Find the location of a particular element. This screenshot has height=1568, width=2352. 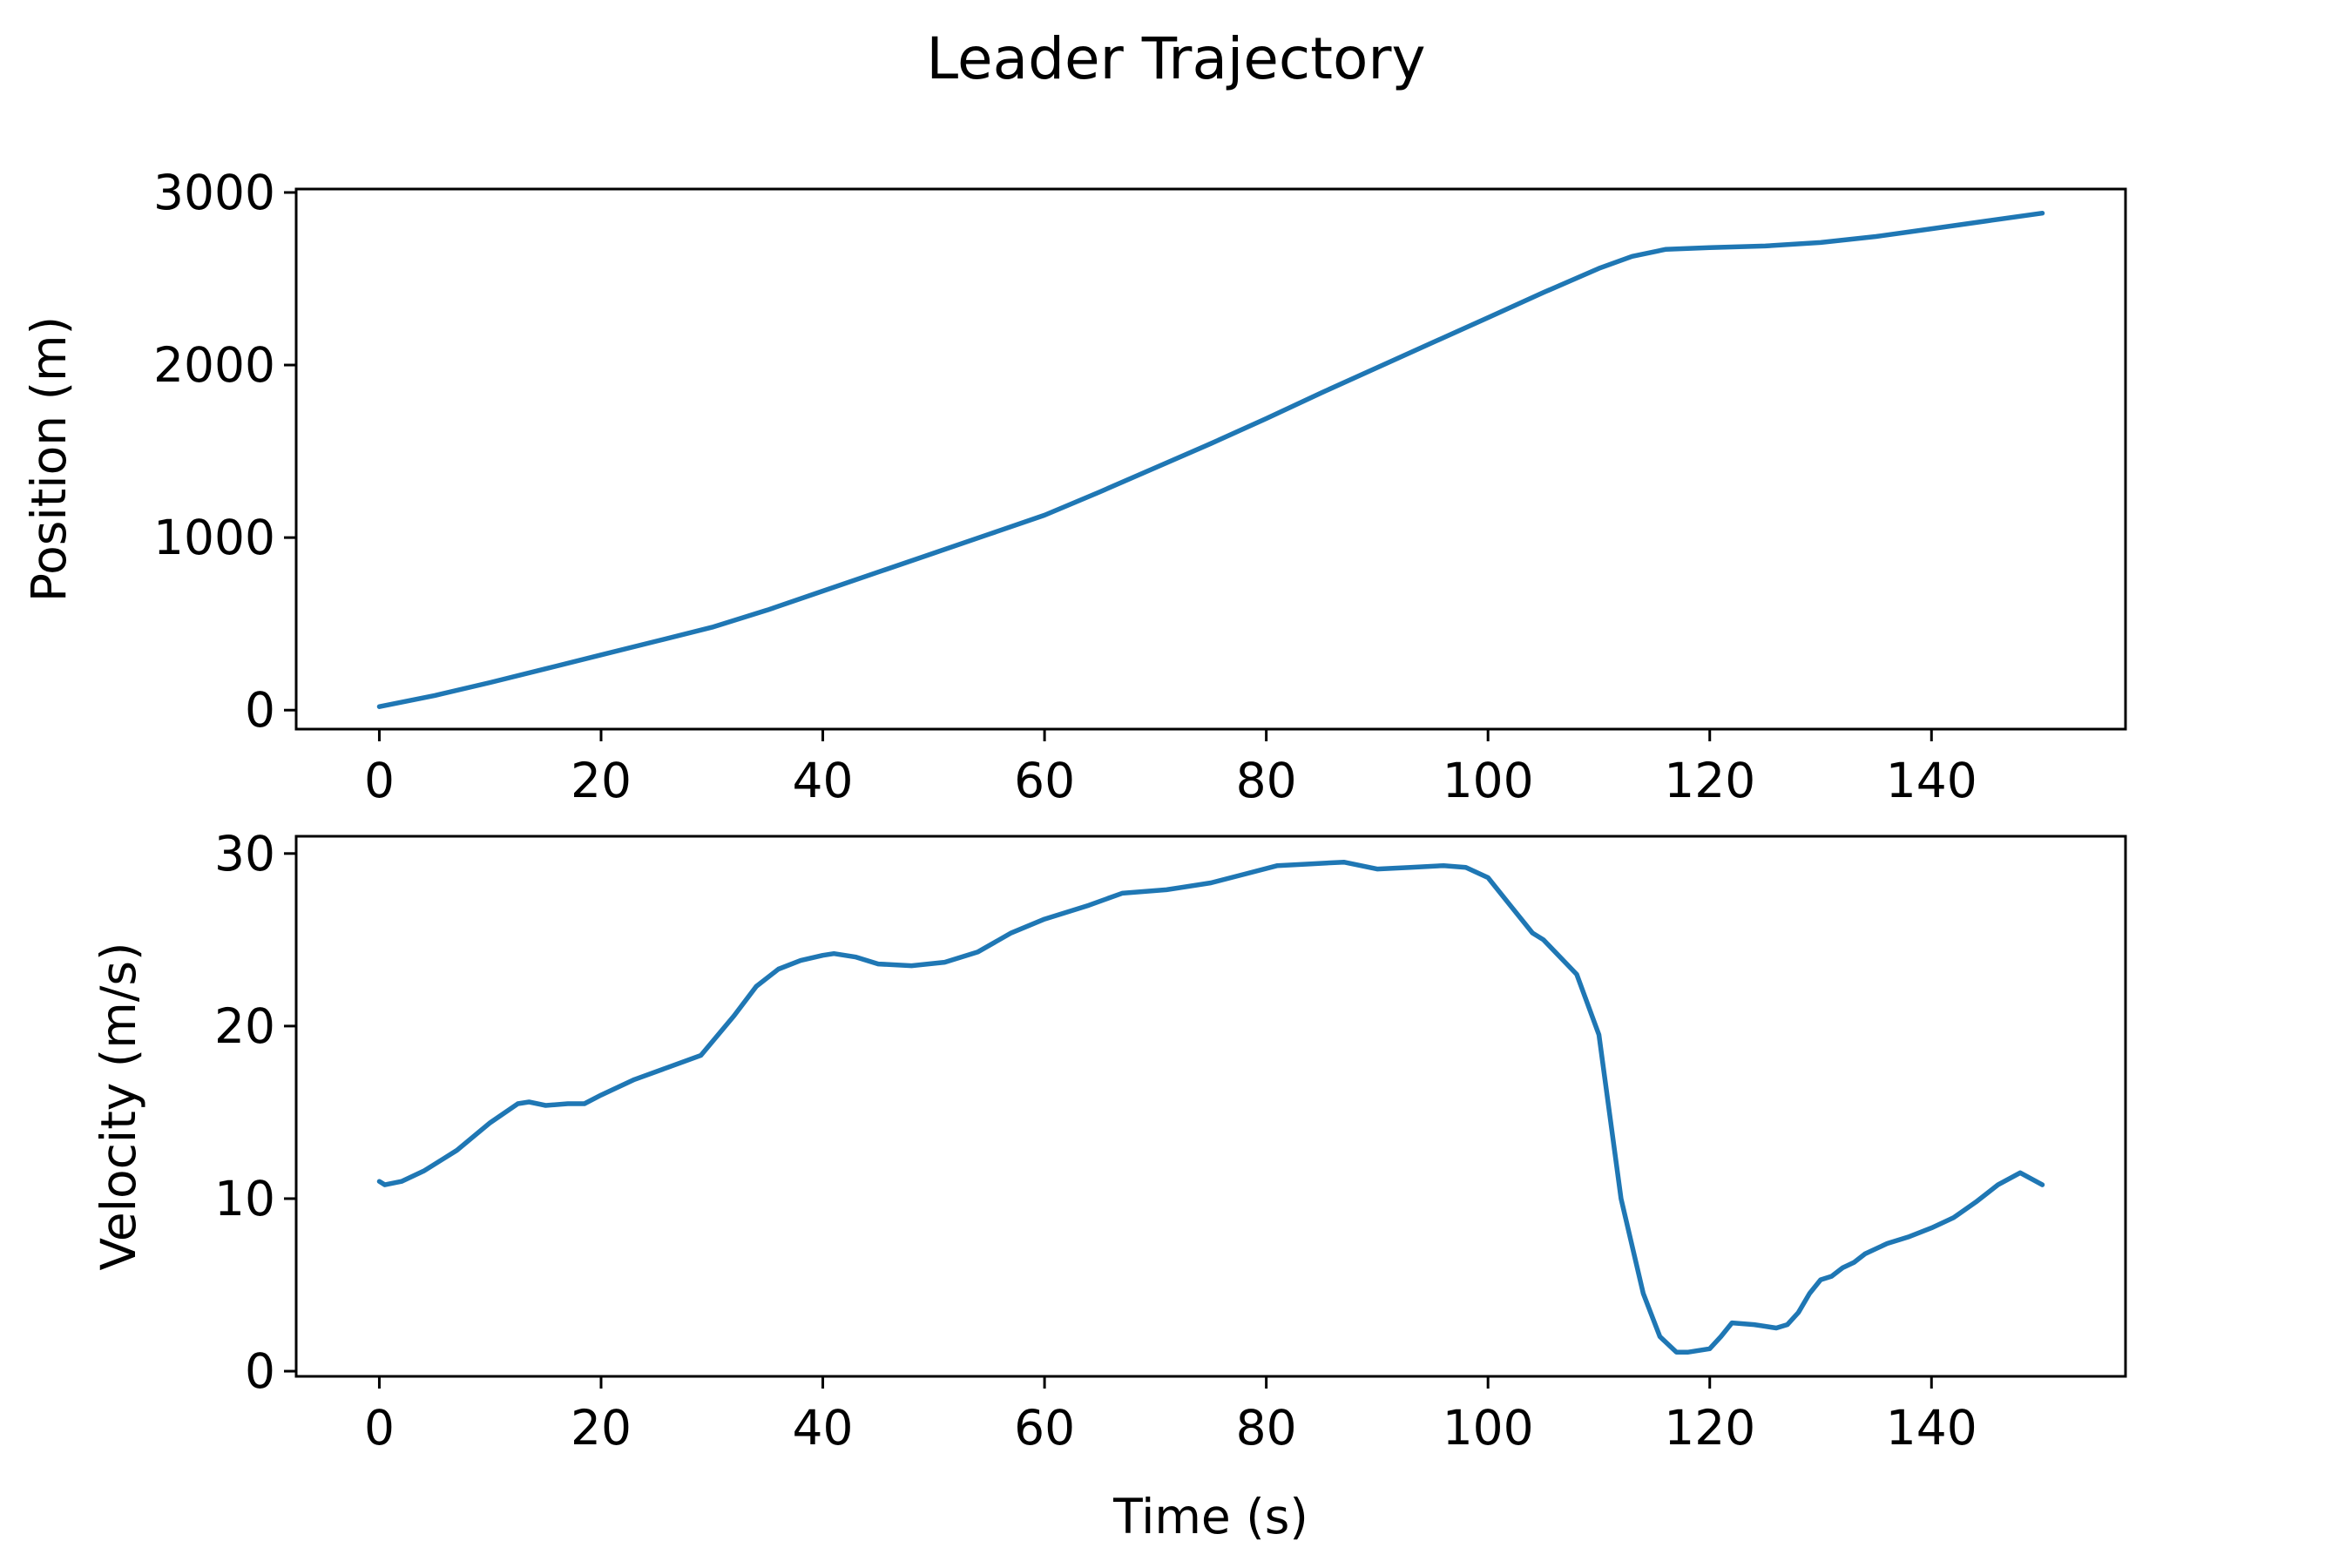

velocity-x-tick-label: 40 is located at coordinates (823, 1428).